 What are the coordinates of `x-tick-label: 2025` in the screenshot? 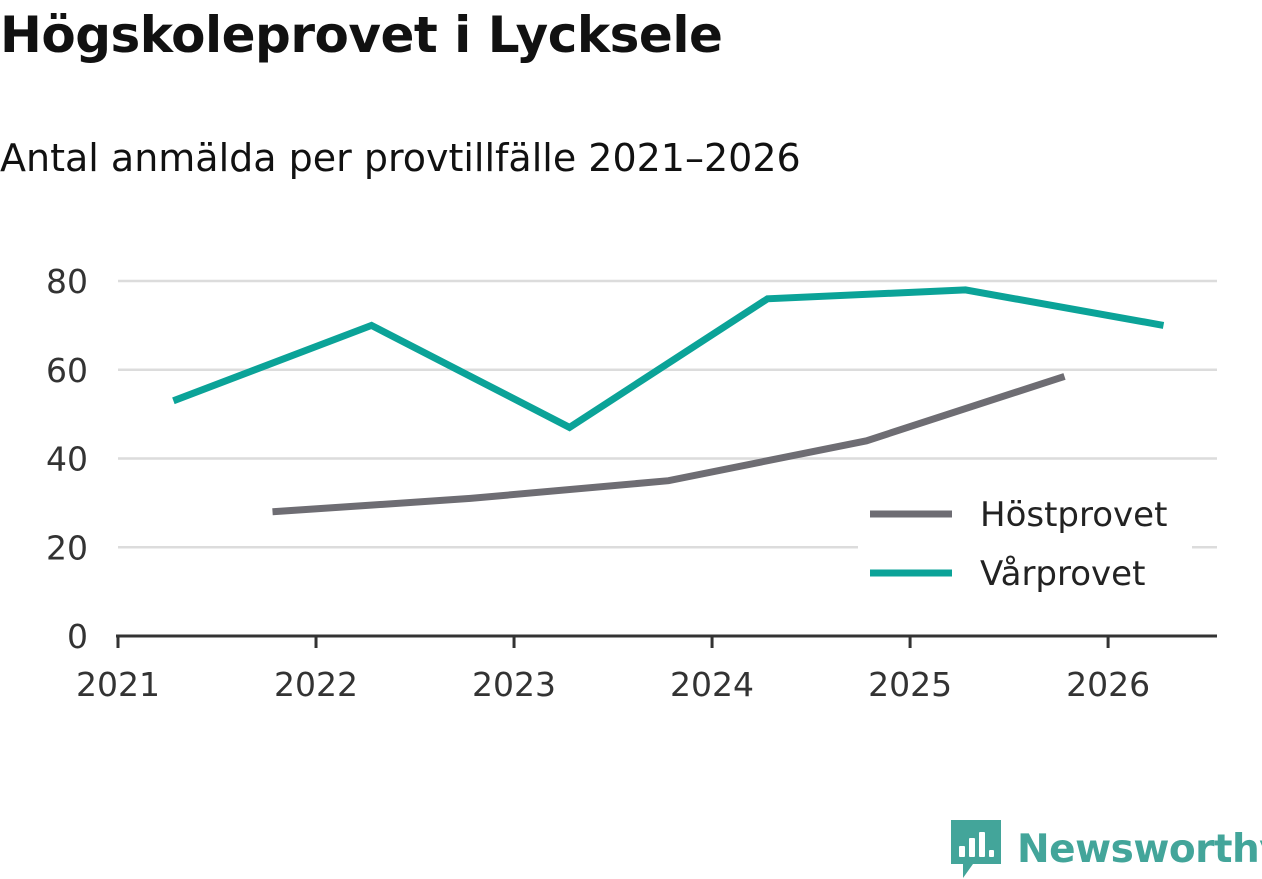 It's located at (910, 684).